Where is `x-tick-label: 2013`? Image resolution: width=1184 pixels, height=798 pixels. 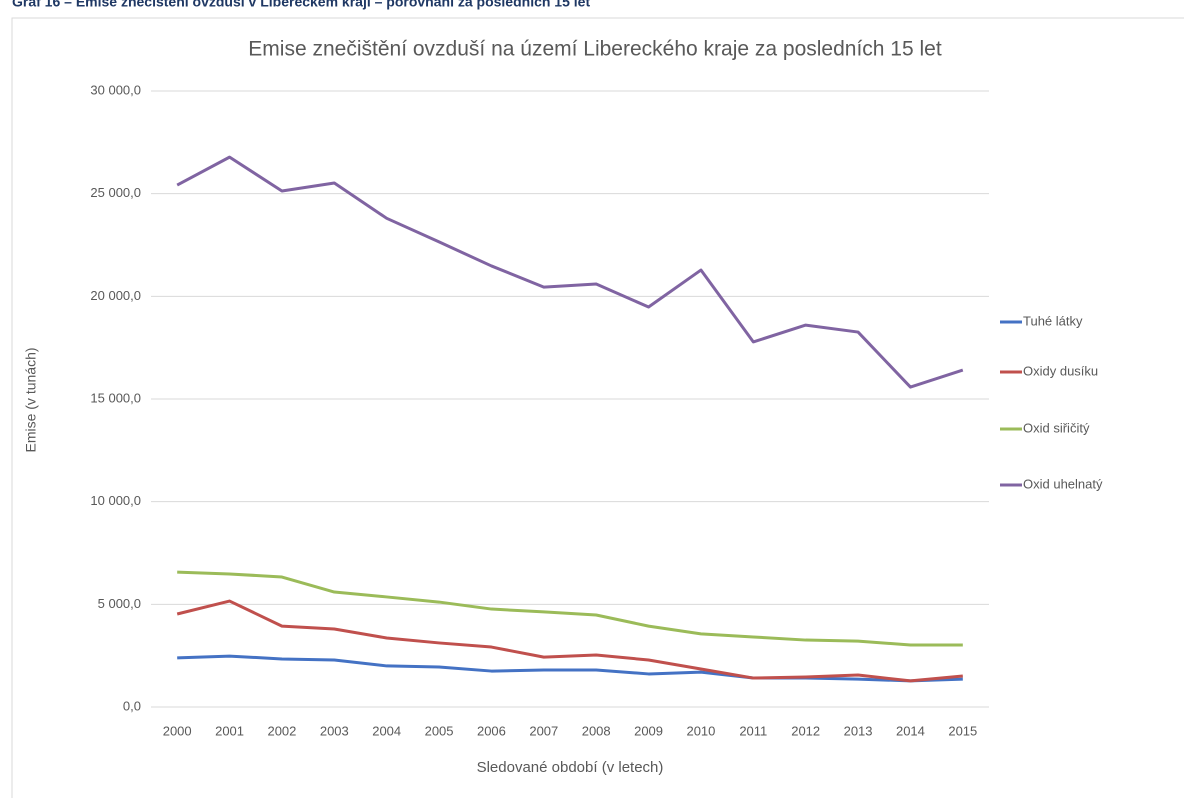
x-tick-label: 2013 is located at coordinates (858, 730).